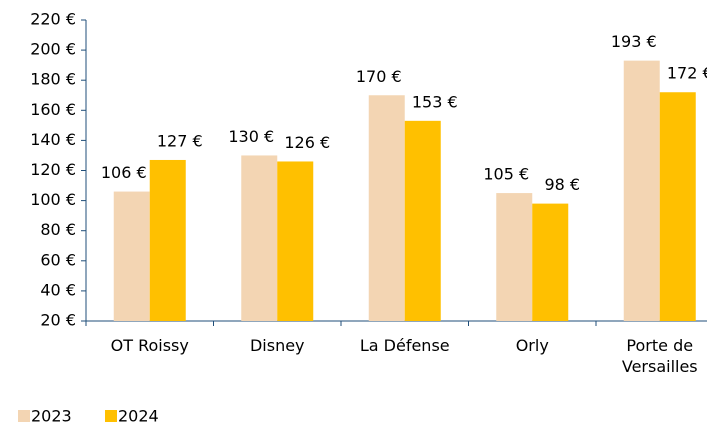 The height and width of the screenshot is (427, 707). I want to click on y-tick-label: 120 €, so click(53, 169).